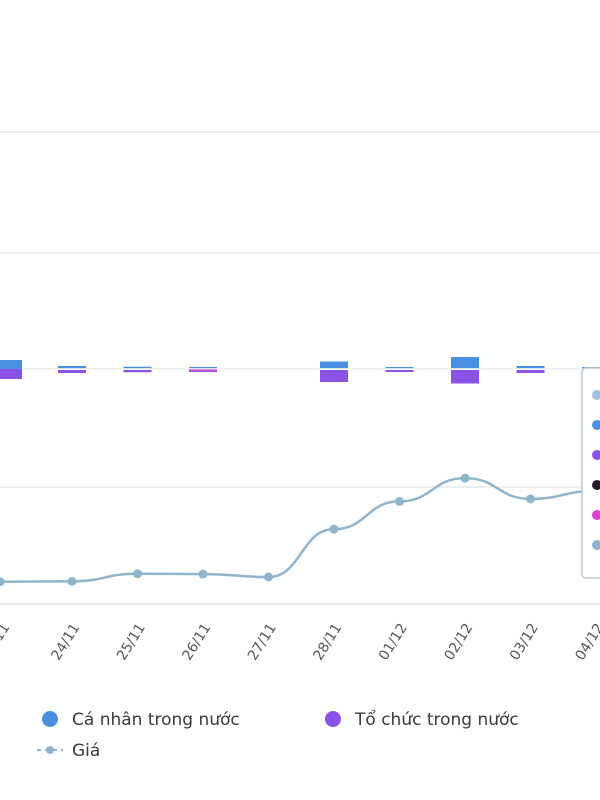 The image size is (600, 800). Describe the element at coordinates (327, 642) in the screenshot. I see `x-tick-4: 28/11` at that location.